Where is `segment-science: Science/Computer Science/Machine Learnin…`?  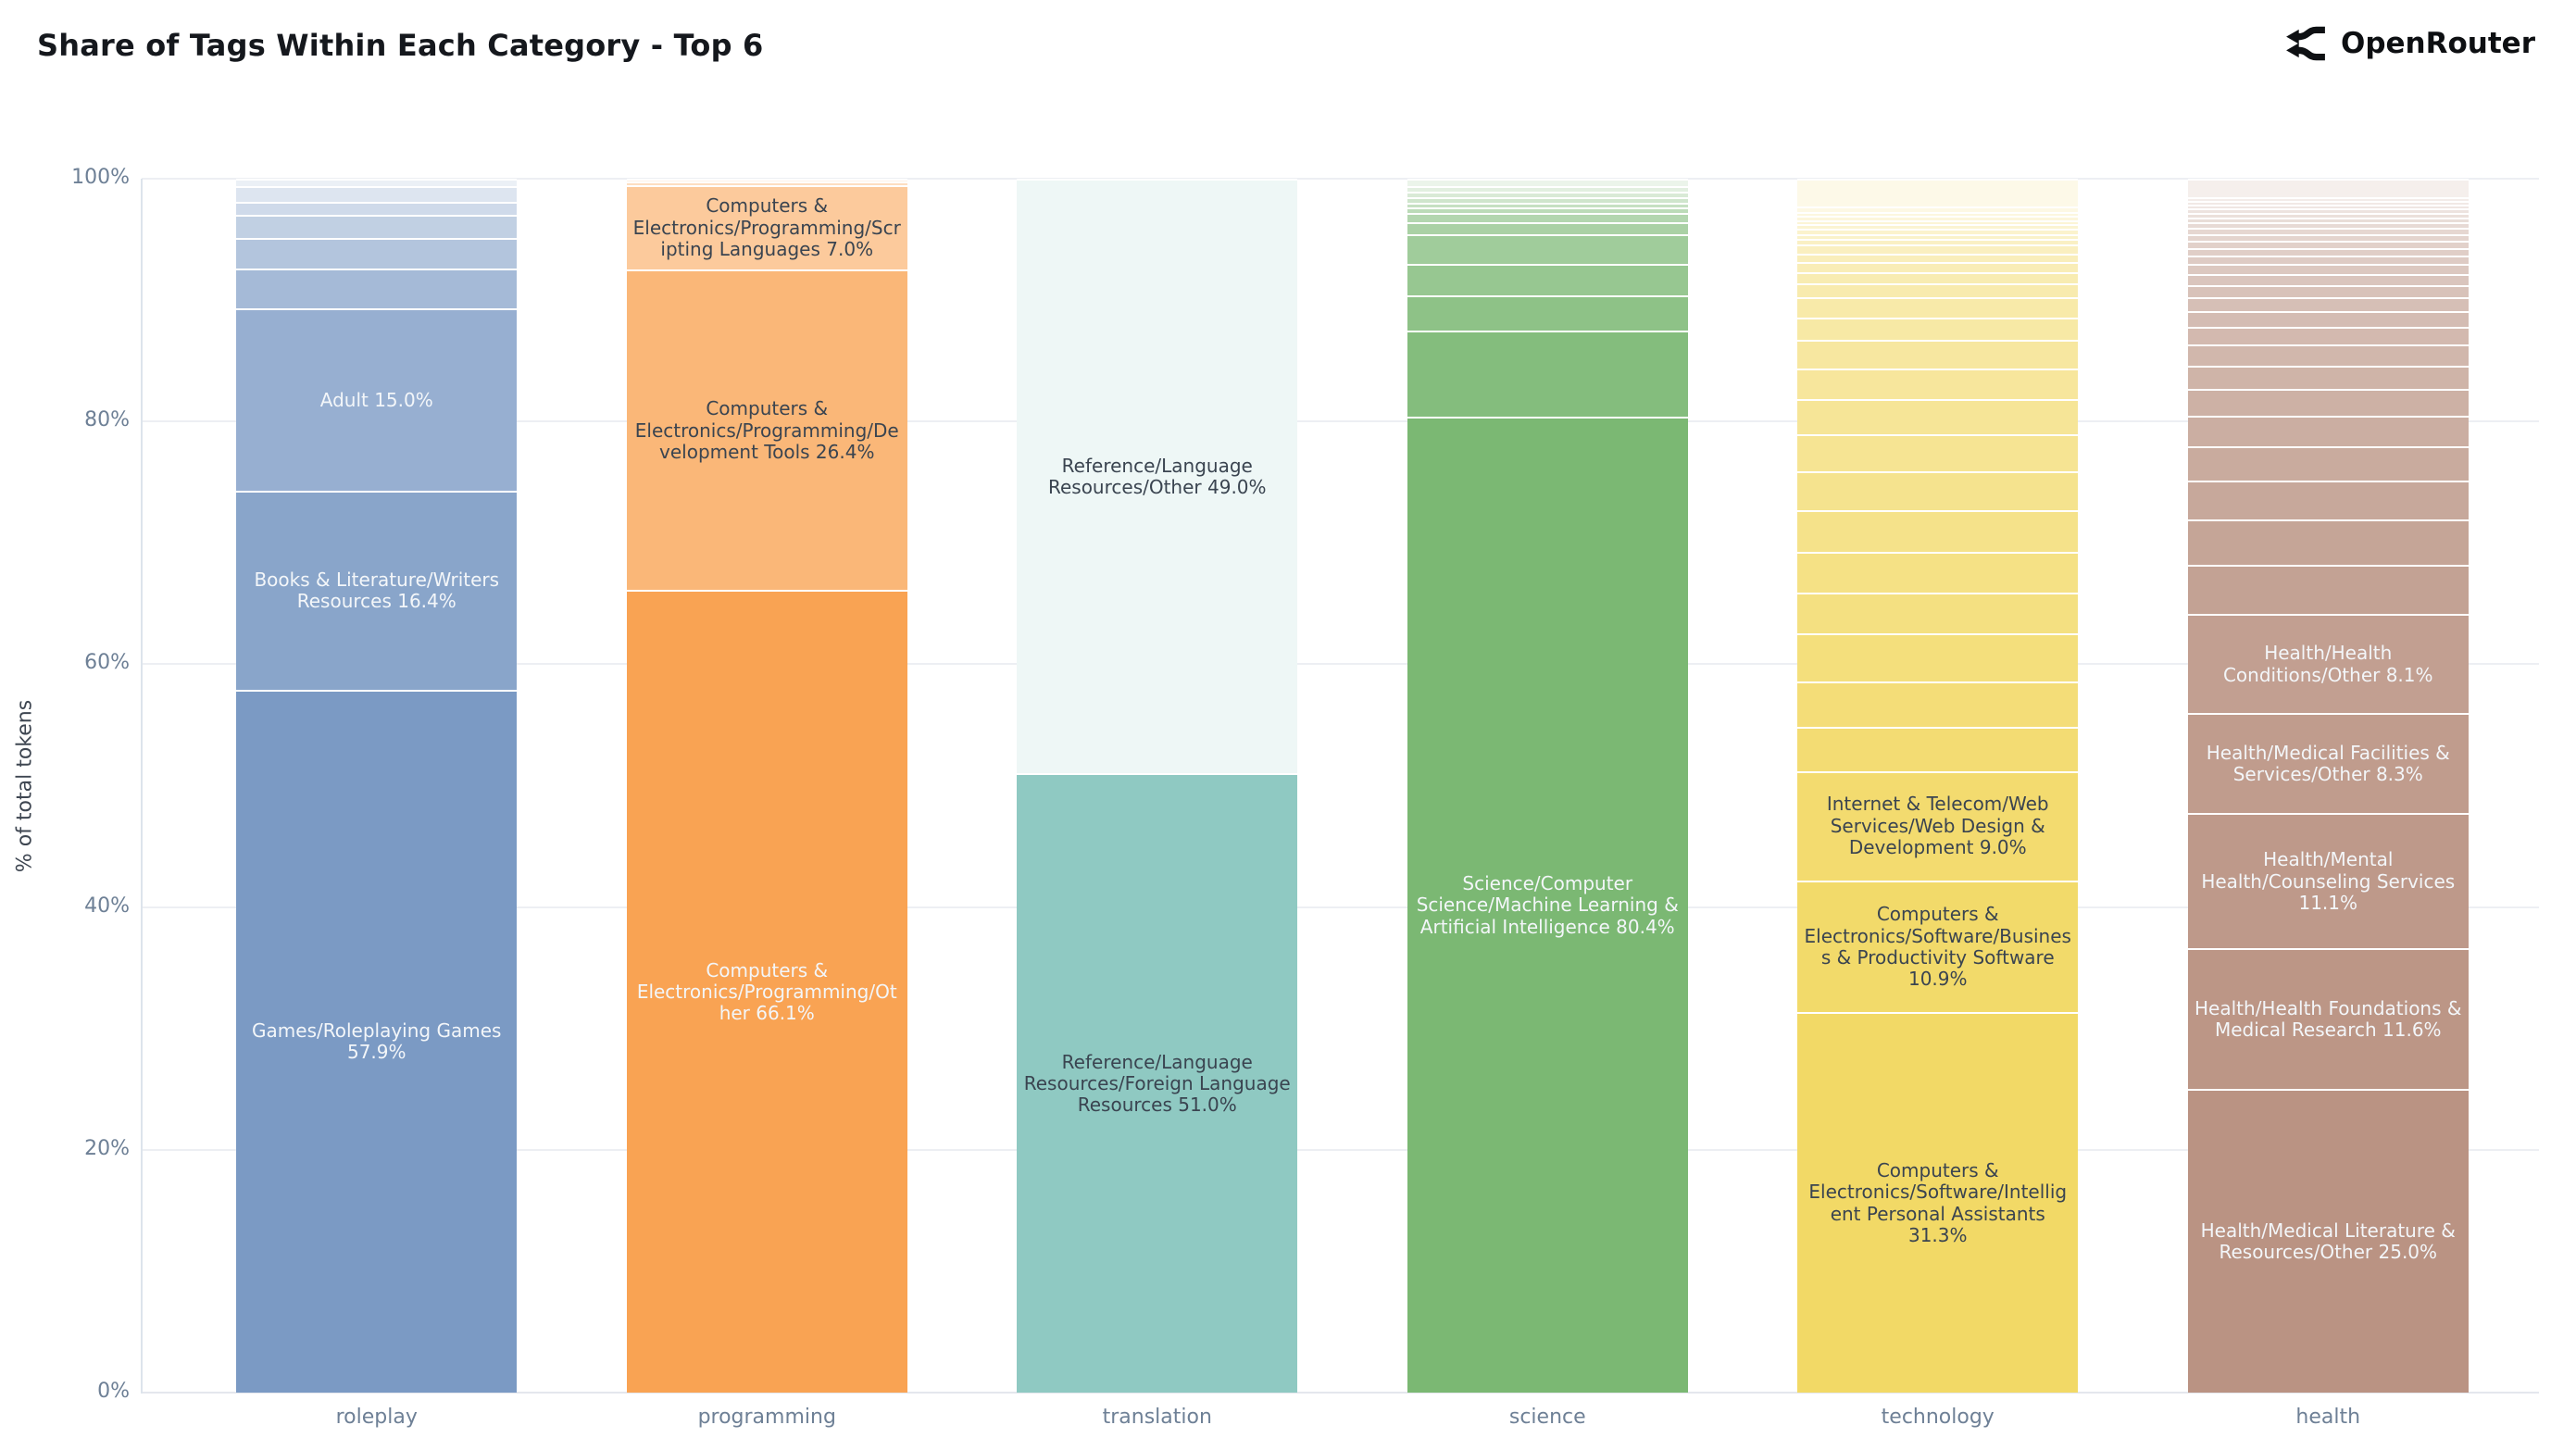 segment-science: Science/Computer Science/Machine Learnin… is located at coordinates (1547, 904).